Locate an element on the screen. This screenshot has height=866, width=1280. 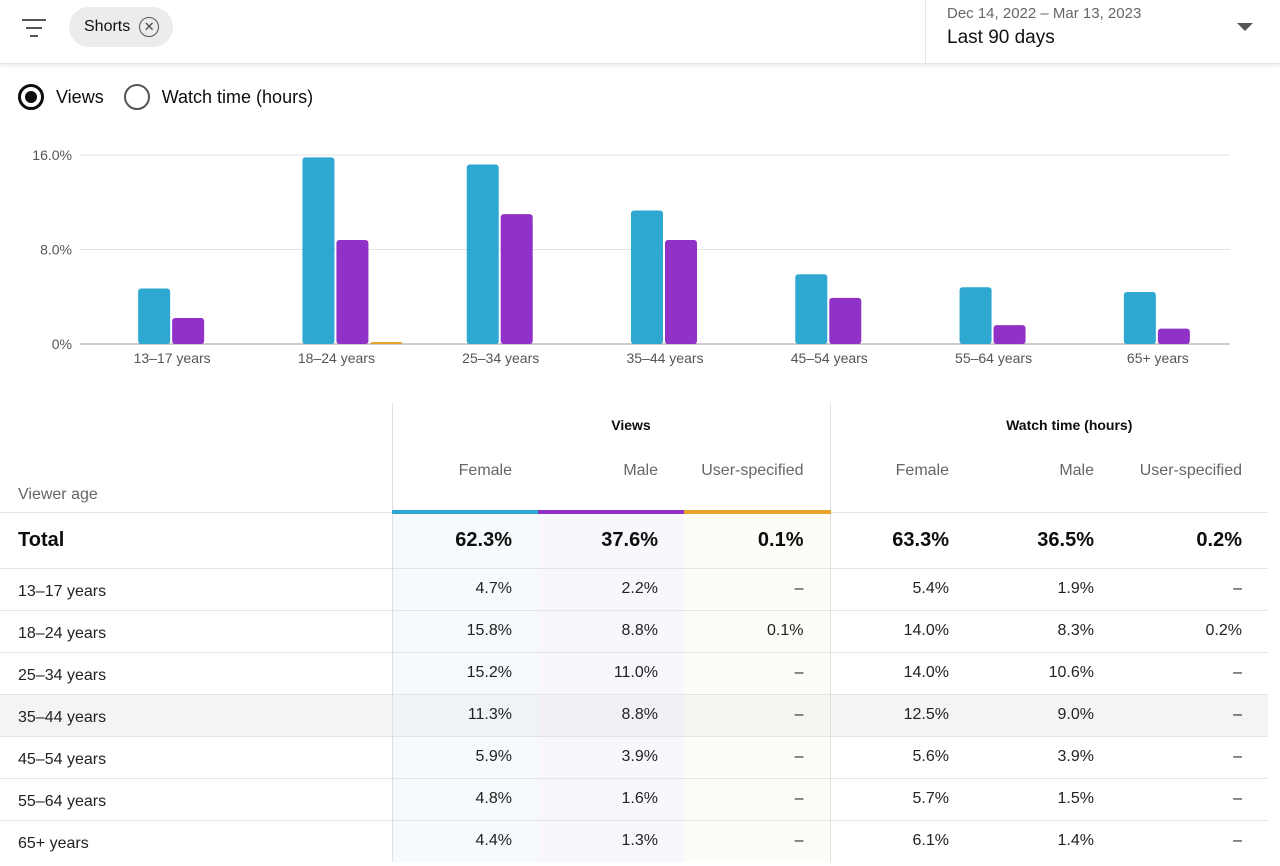
y-tick-label: 0% is located at coordinates (62, 344).